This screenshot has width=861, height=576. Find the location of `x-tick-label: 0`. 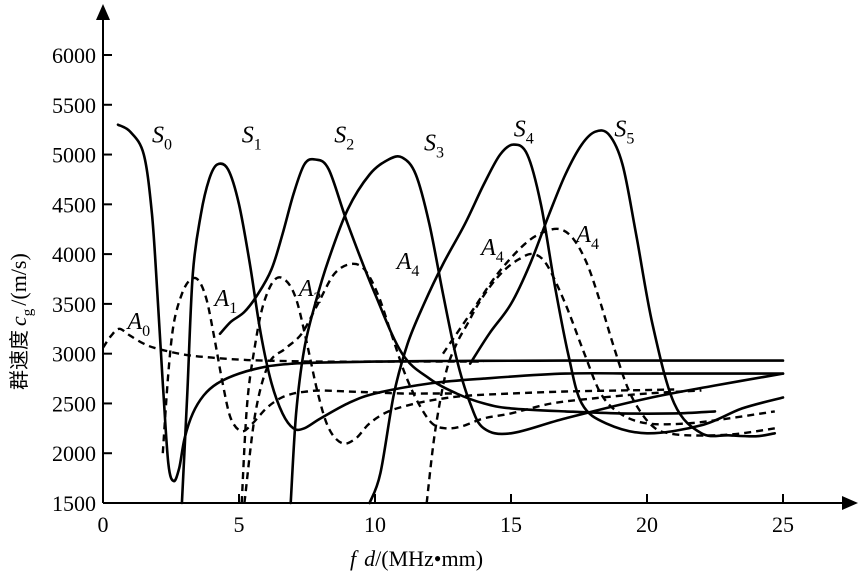

x-tick-label: 0 is located at coordinates (103, 524).